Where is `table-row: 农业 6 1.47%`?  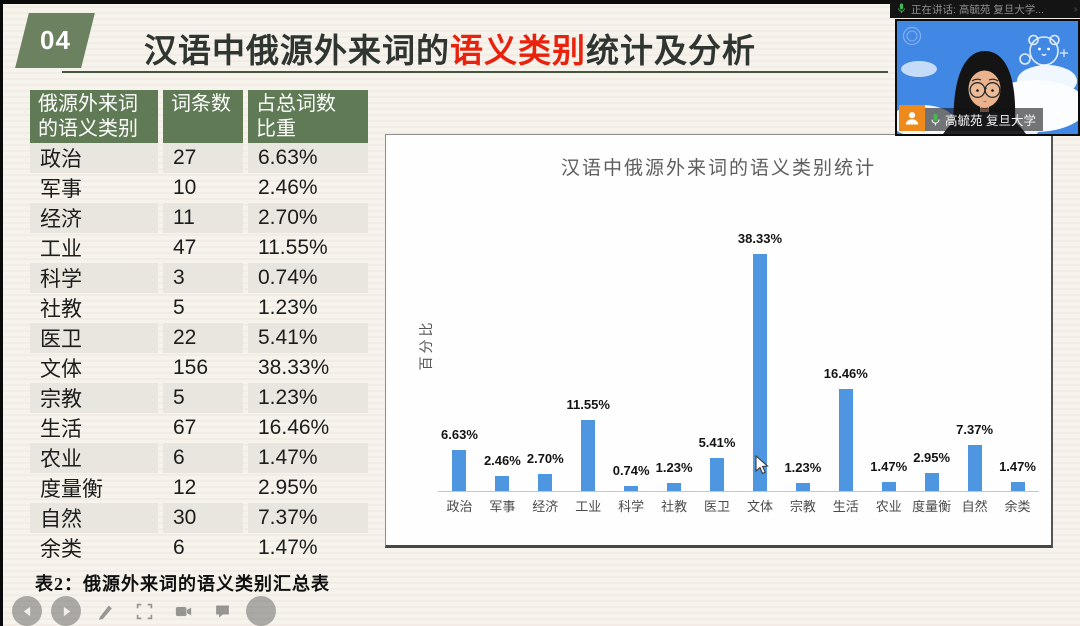 table-row: 农业 6 1.47% is located at coordinates (200, 458).